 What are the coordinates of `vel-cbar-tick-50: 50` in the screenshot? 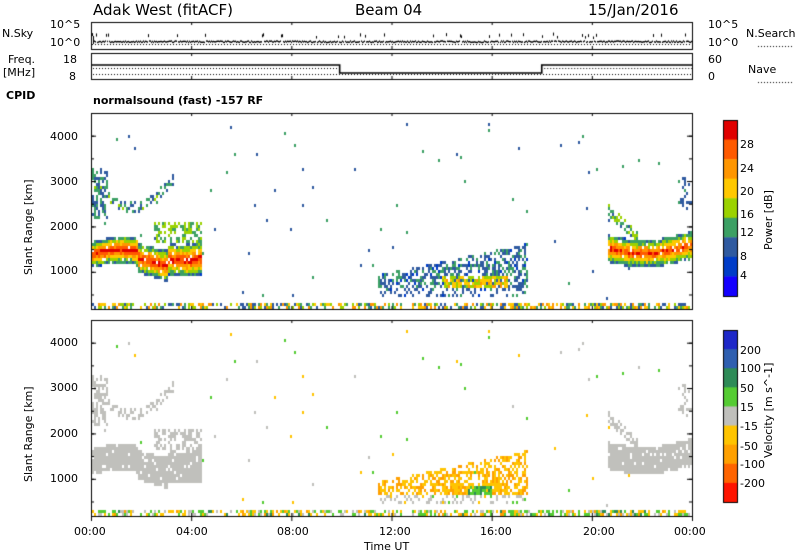 It's located at (747, 388).